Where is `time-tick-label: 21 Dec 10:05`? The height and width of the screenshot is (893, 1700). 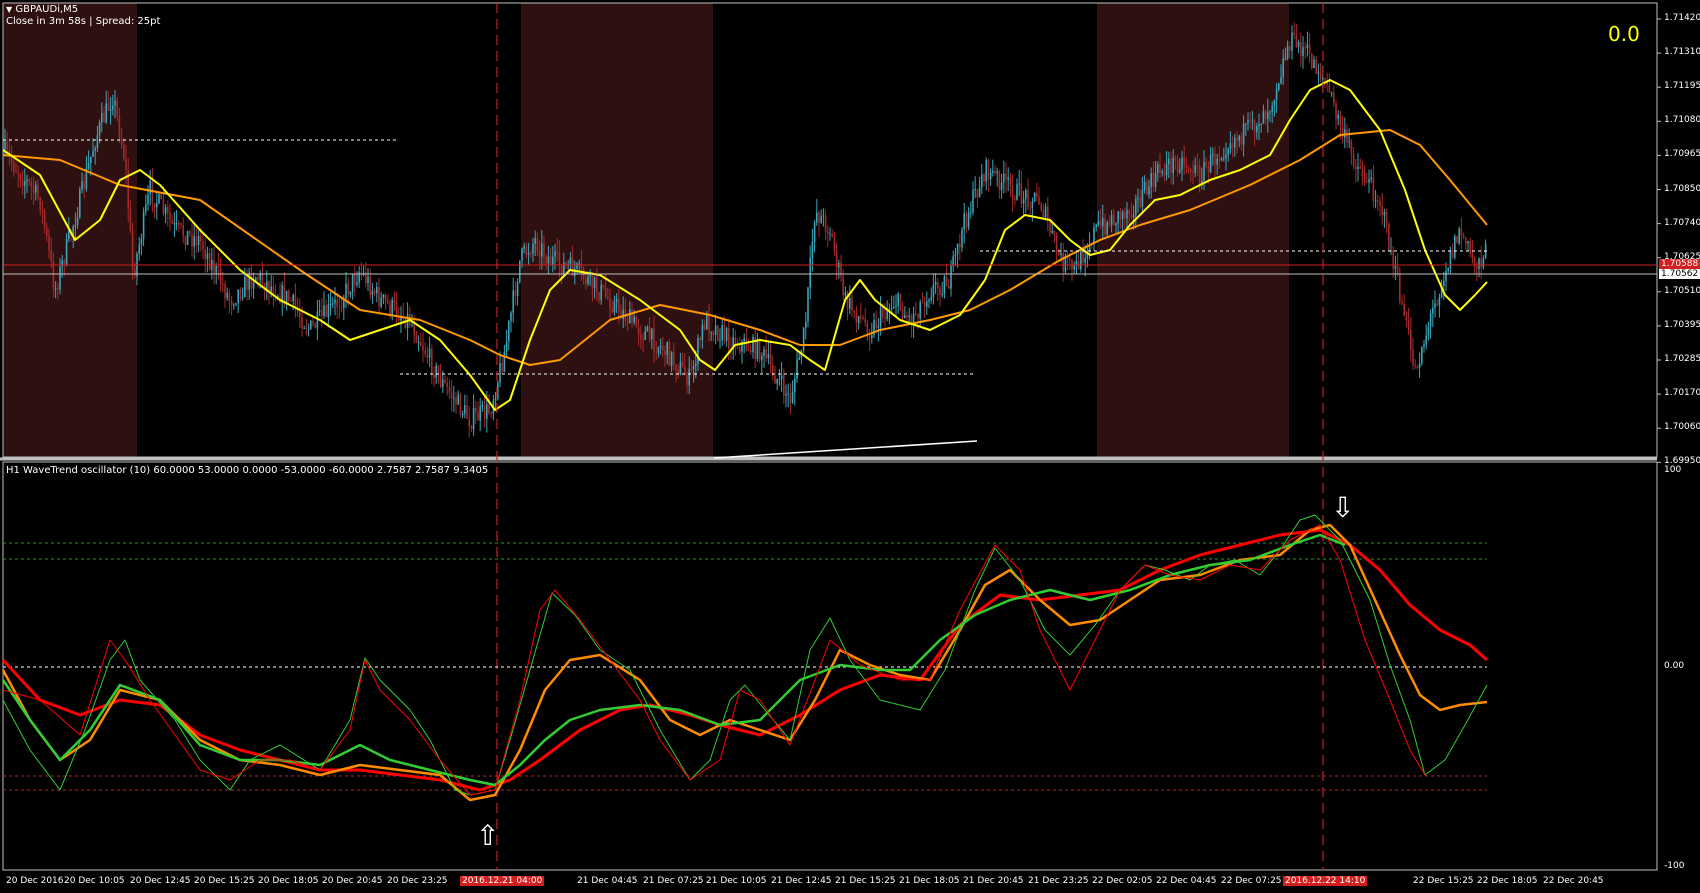
time-tick-label: 21 Dec 10:05 is located at coordinates (736, 881).